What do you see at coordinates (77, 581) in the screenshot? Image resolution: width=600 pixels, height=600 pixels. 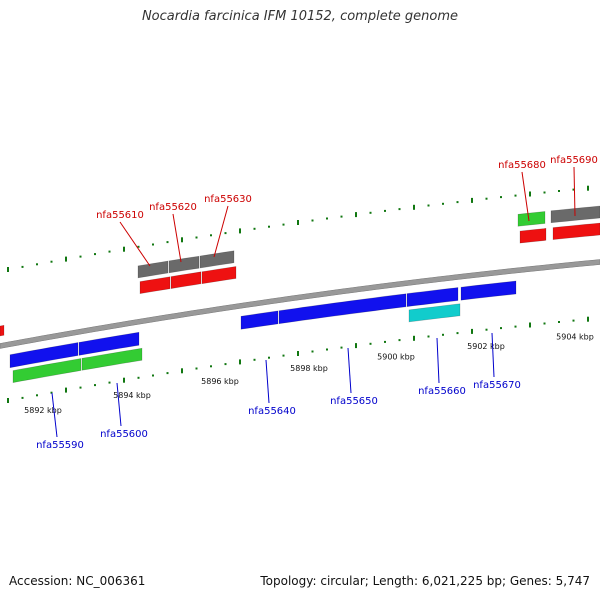 I see `accession-text: Accession: NC_006361` at bounding box center [77, 581].